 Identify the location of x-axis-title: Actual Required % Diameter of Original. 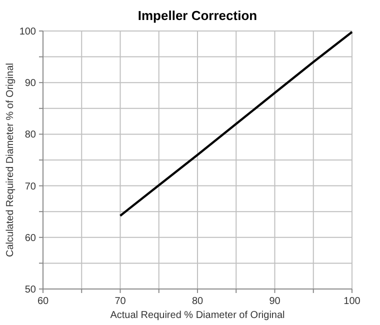
(197, 315).